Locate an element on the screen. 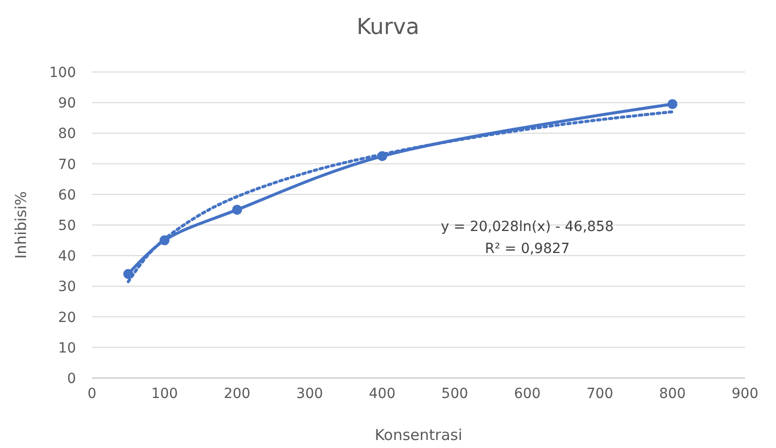 This screenshot has width=776, height=448. x-axis-title: Konsentrasi is located at coordinates (418, 435).